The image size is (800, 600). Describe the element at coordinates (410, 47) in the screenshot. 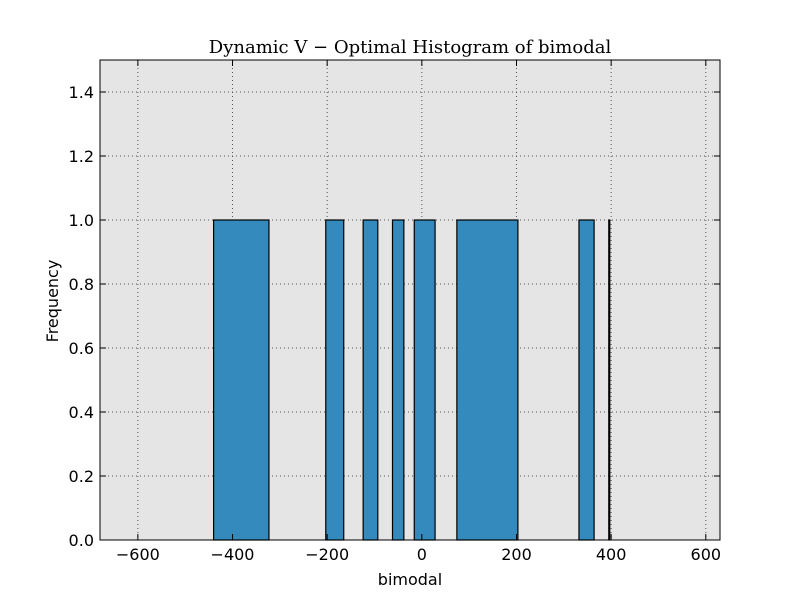

I see `chart-title: Dynamic V − Optimal Histogram of bimodal` at that location.